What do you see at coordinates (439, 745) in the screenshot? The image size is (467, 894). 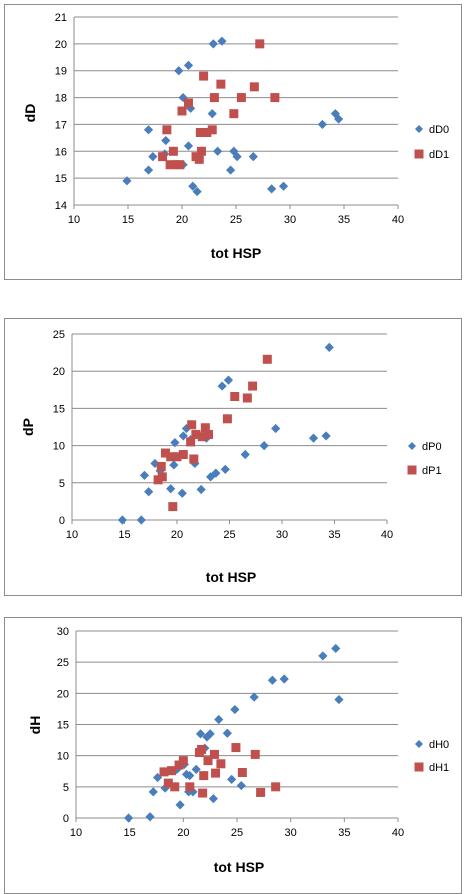 I see `legend-label: dH0` at bounding box center [439, 745].